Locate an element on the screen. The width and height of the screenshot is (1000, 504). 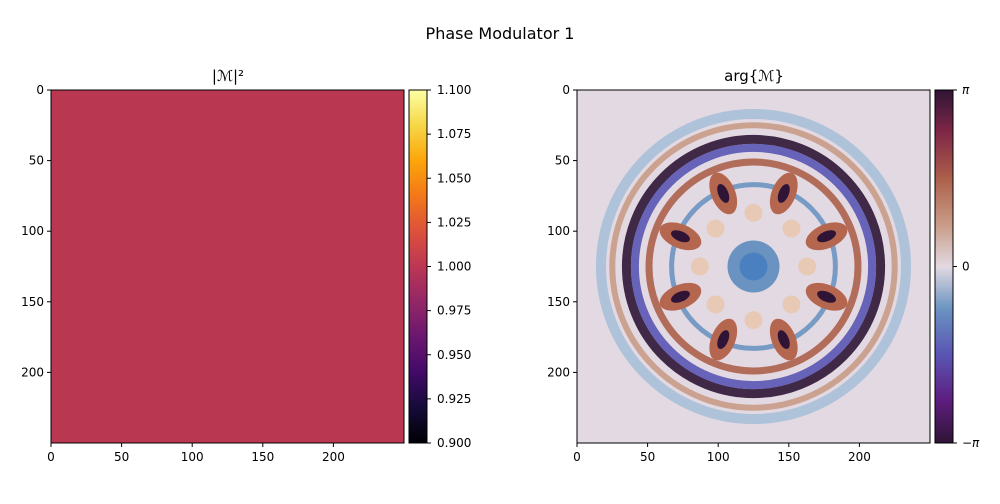
phase-x-axis: 0 50 100 150 200 is located at coordinates (722, 453).